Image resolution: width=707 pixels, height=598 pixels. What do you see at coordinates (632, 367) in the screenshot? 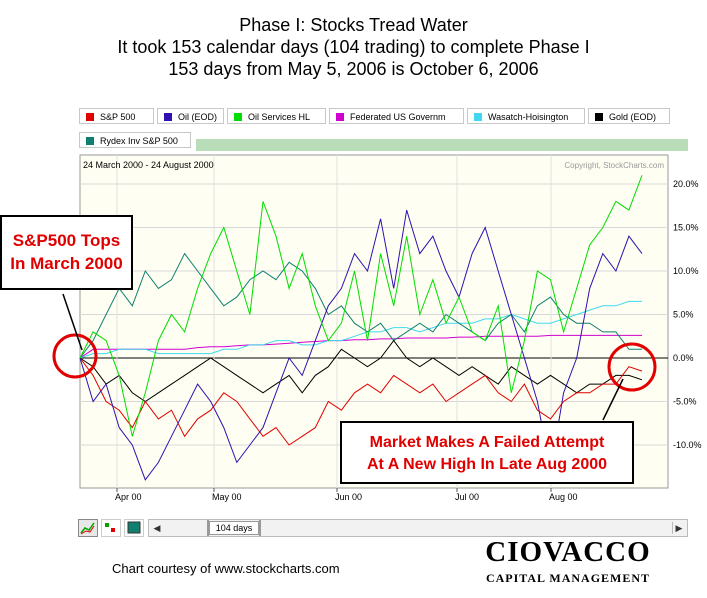
I see `failed-high-circle-marker` at bounding box center [632, 367].